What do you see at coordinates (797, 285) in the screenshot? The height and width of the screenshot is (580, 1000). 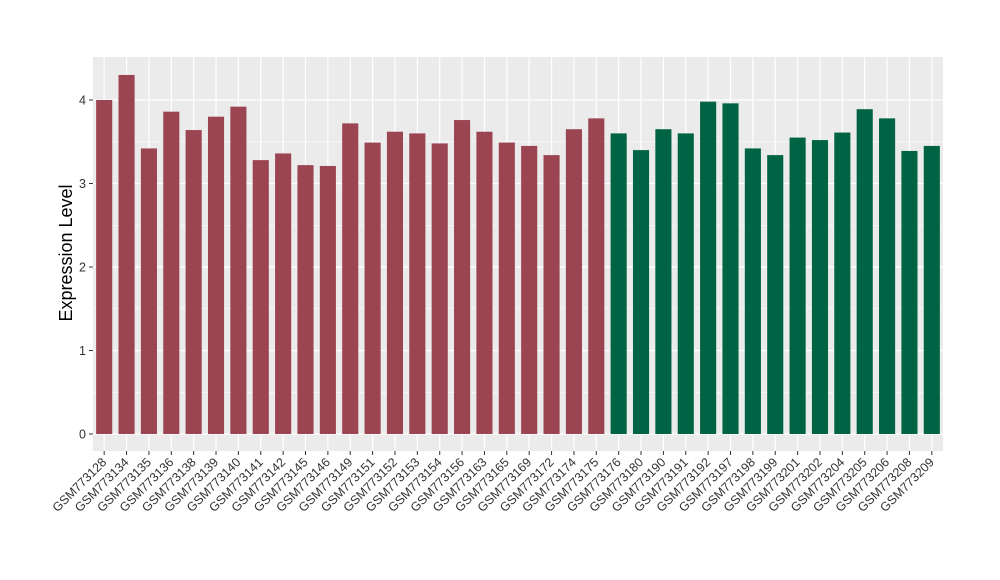 I see `bar-GSM773201` at bounding box center [797, 285].